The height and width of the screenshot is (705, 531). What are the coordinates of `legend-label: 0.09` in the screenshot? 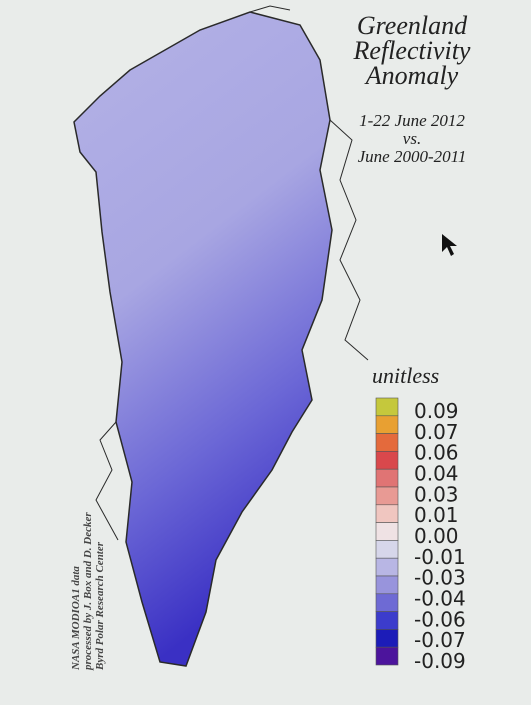 It's located at (436, 411).